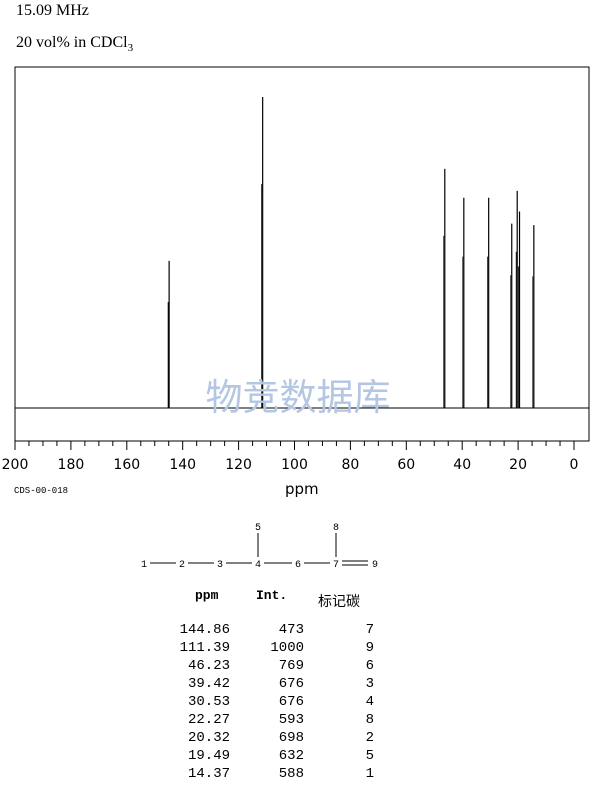  I want to click on x-tick-label: 160, so click(126, 465).